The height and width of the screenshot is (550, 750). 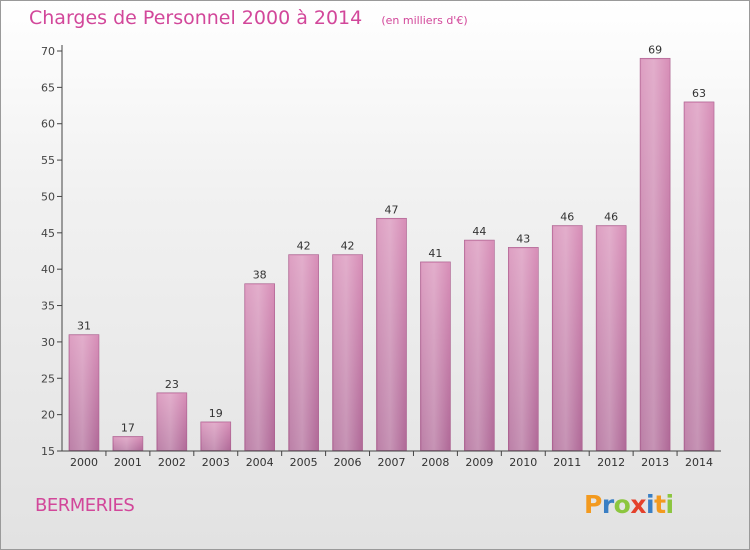 I want to click on x-tick-label: 2005, so click(x=304, y=462).